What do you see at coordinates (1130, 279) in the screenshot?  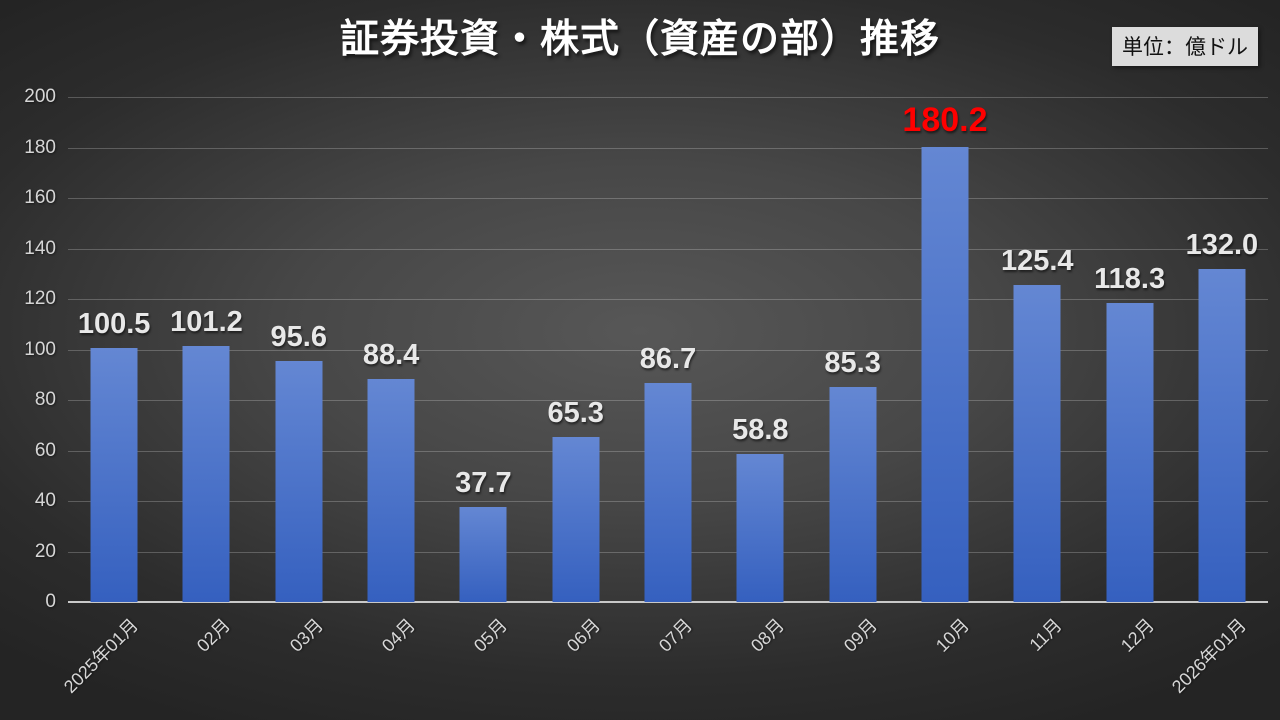 I see `value-label: 118.3` at bounding box center [1130, 279].